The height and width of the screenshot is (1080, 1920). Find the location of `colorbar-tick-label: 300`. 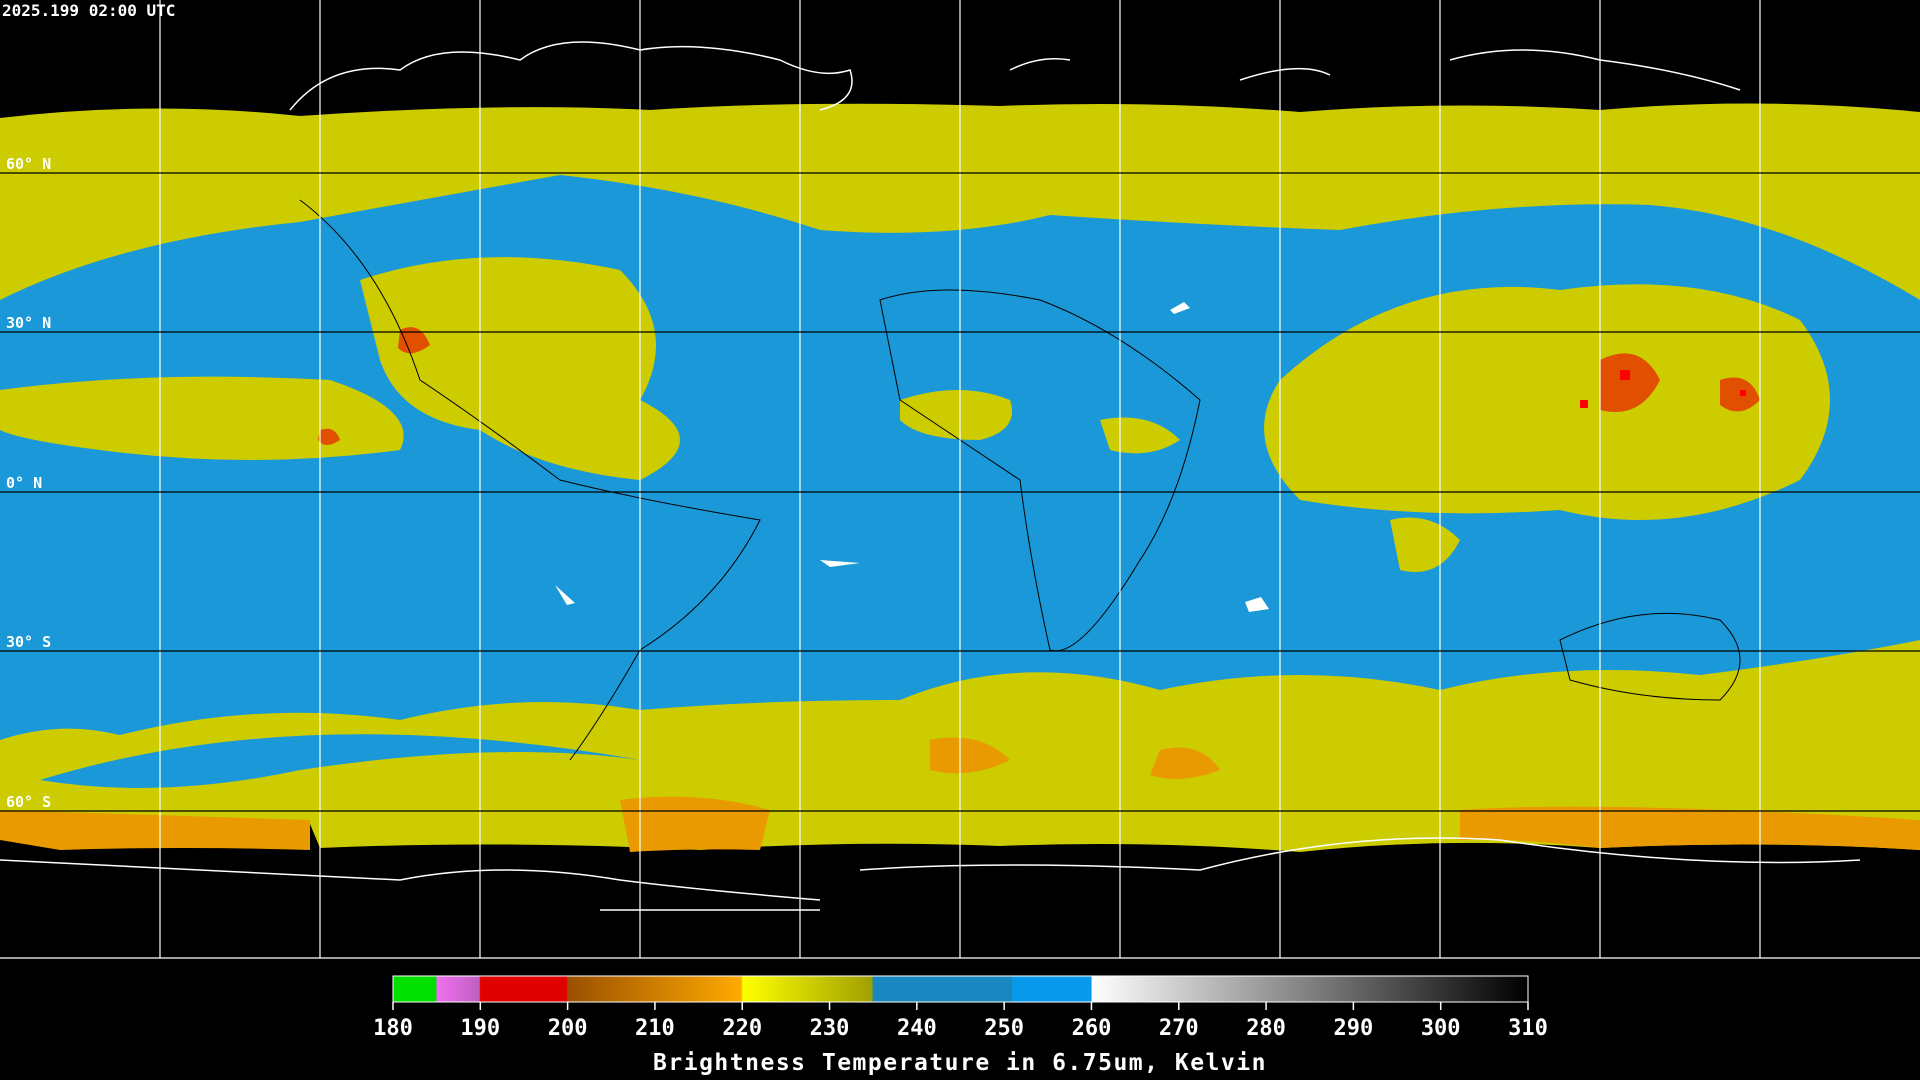

colorbar-tick-label: 300 is located at coordinates (1441, 1028).